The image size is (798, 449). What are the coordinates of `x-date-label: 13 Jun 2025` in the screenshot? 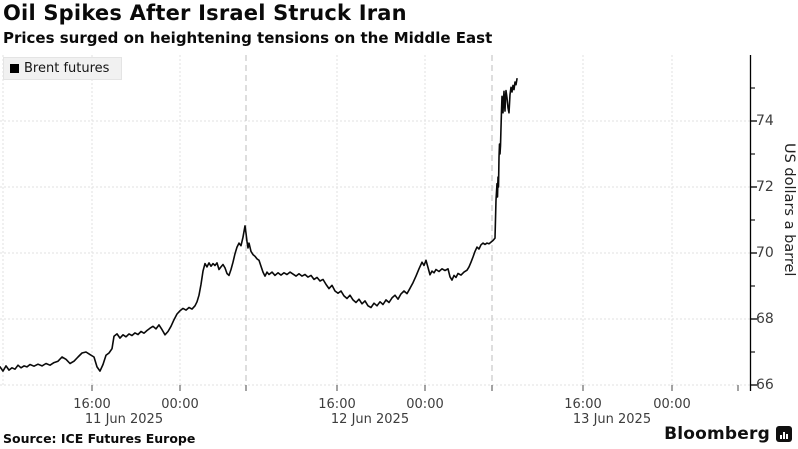 It's located at (612, 419).